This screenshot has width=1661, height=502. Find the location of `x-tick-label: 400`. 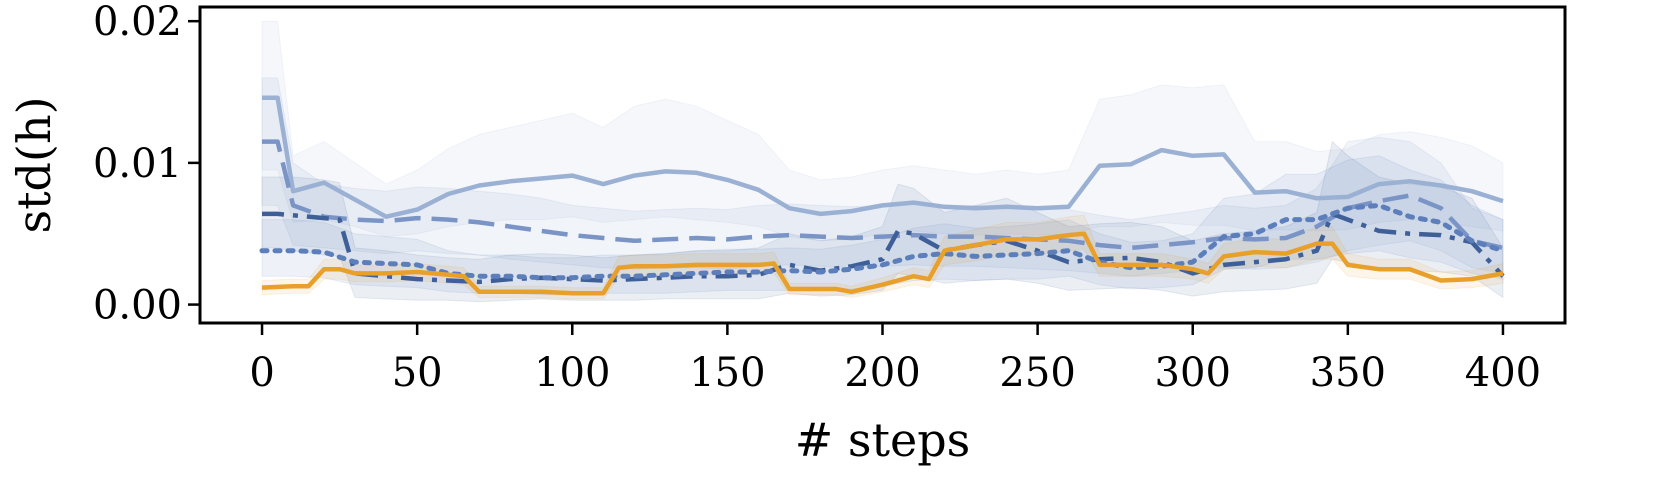

x-tick-label: 400 is located at coordinates (1503, 373).